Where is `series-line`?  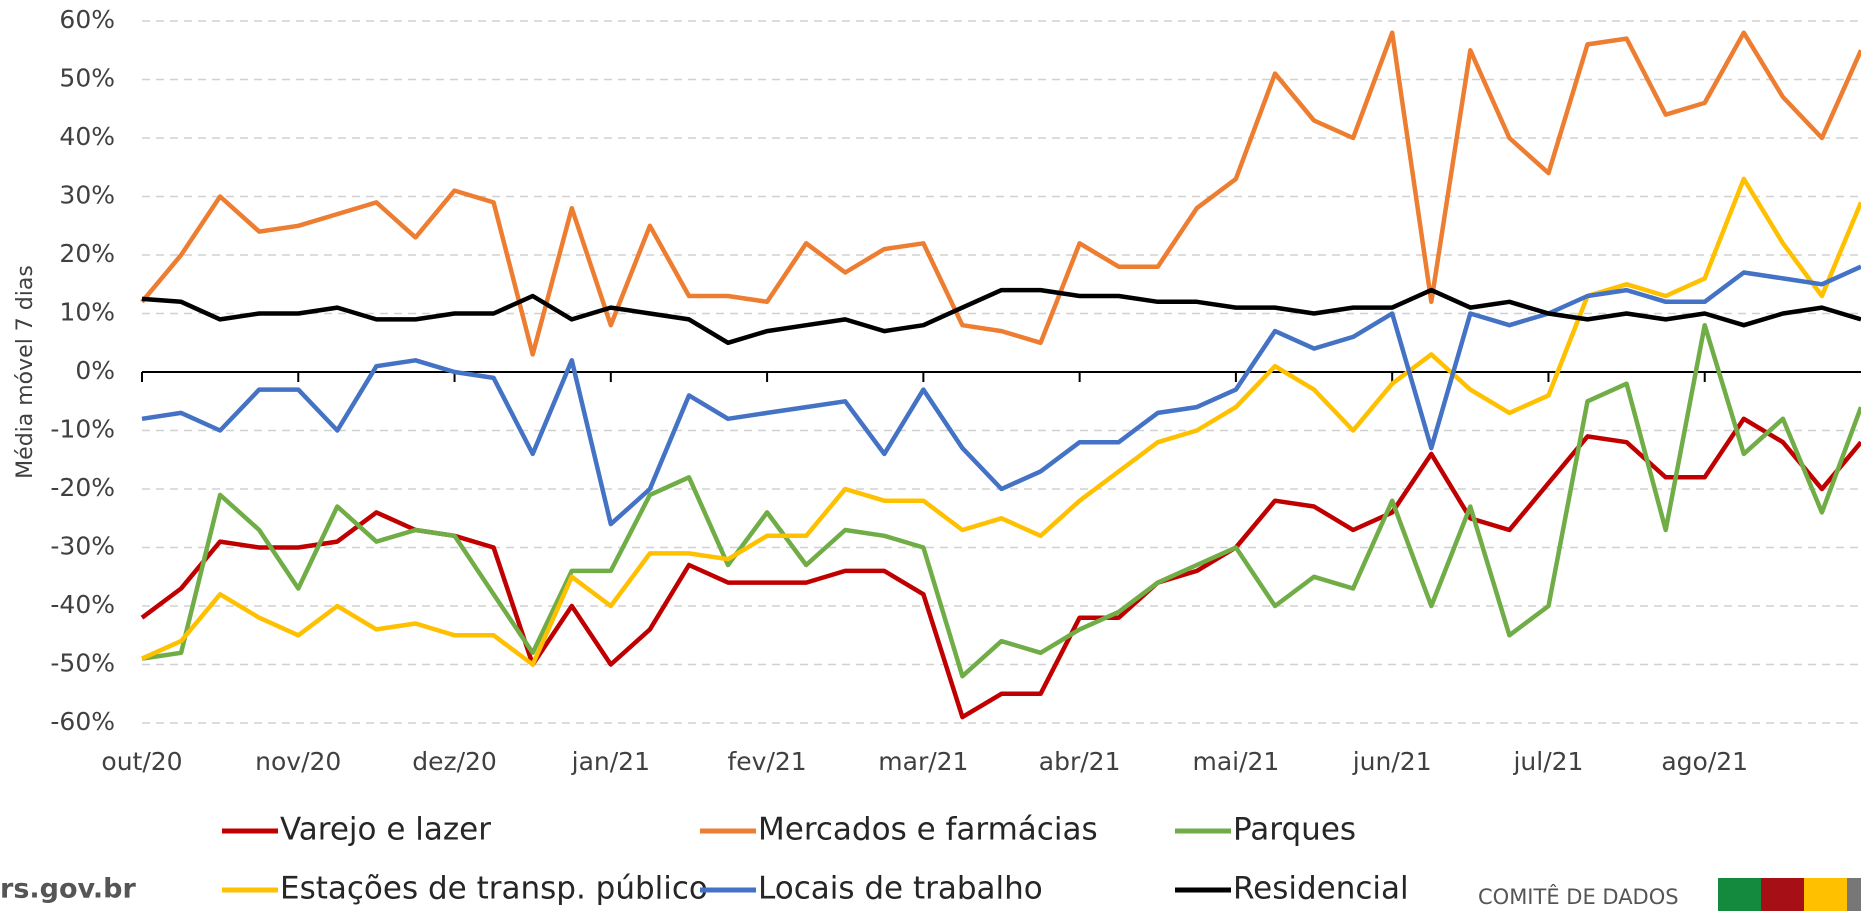
series-line is located at coordinates (1001, 316).